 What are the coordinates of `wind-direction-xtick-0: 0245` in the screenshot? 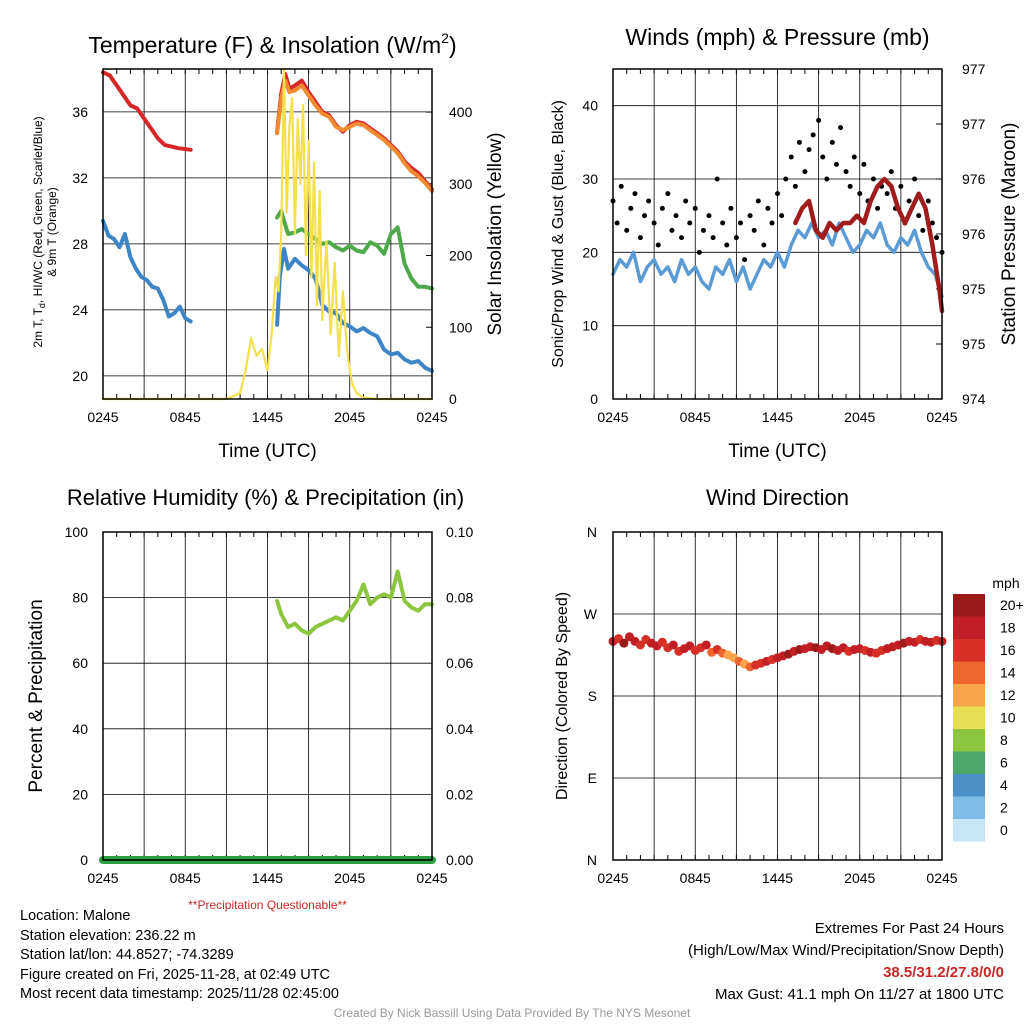 It's located at (612, 878).